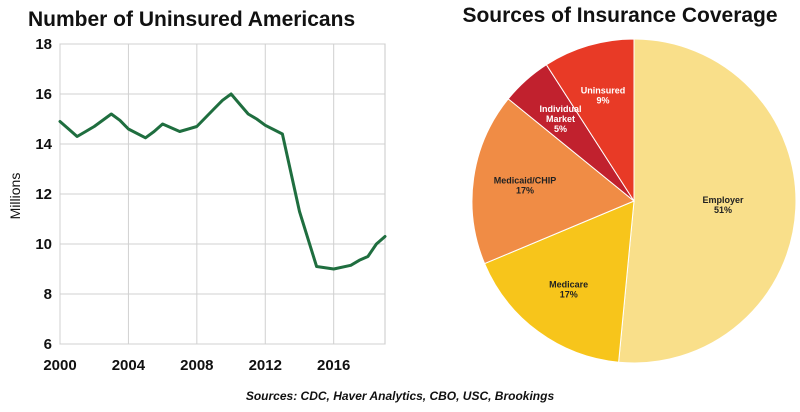  Describe the element at coordinates (619, 15) in the screenshot. I see `pie-chart-title: Sources of Insurance Coverage` at that location.